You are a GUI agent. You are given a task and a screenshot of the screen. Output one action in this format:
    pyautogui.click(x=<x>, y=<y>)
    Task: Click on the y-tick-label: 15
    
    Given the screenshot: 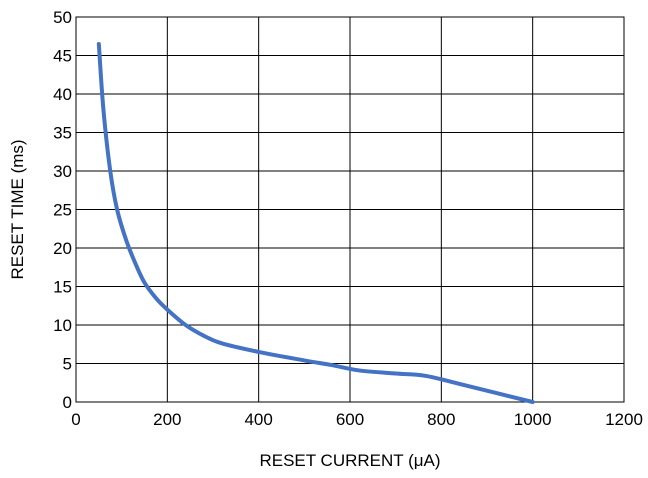 What is the action you would take?
    pyautogui.click(x=62, y=287)
    